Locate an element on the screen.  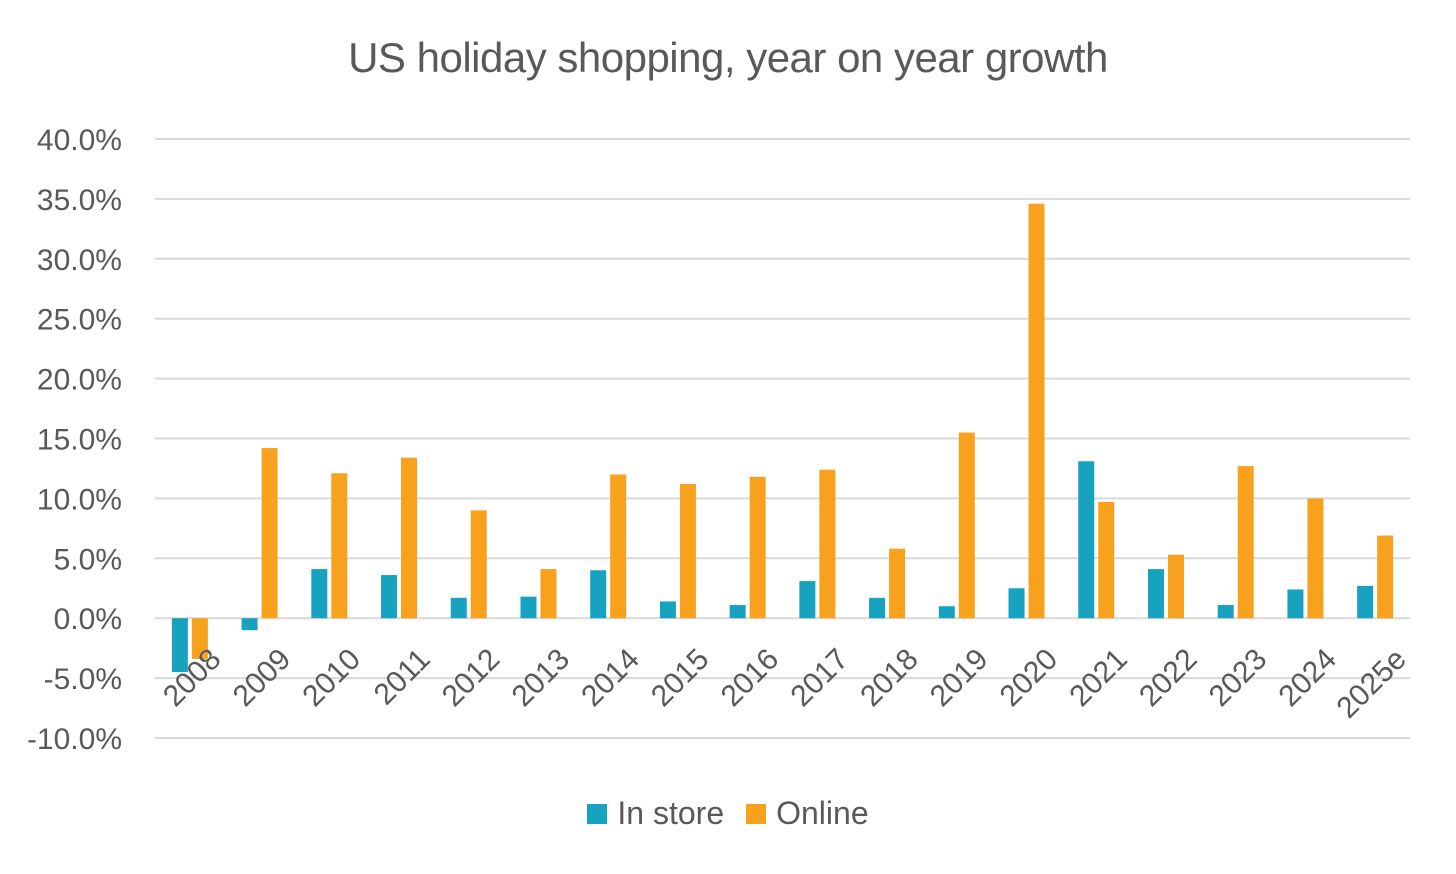
y-tick-label: 15.0% is located at coordinates (79, 440).